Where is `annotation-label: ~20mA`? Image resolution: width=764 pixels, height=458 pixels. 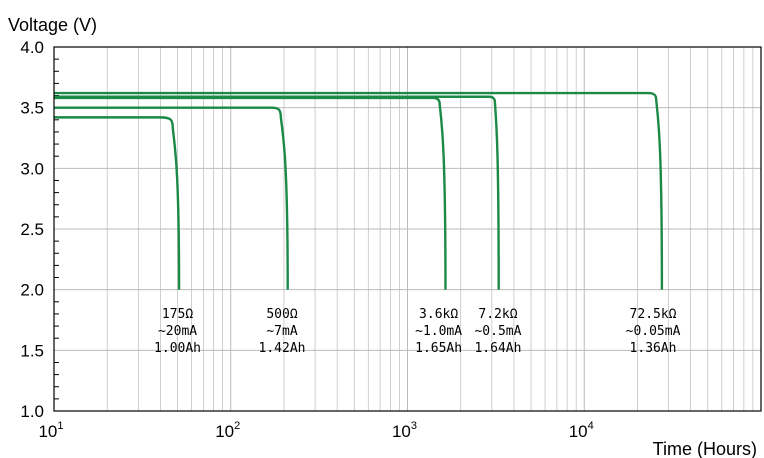
annotation-label: ~20mA is located at coordinates (177, 331).